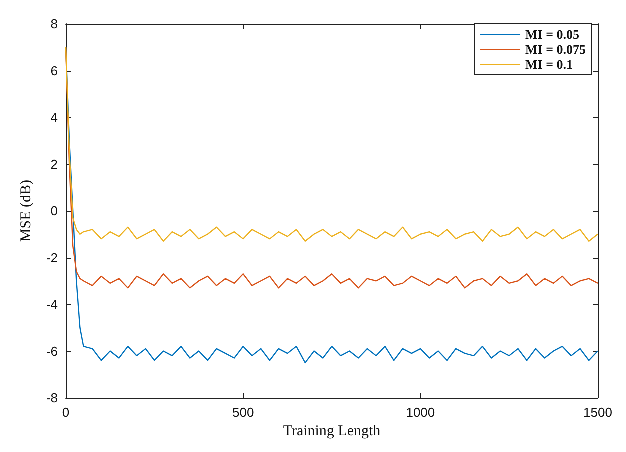  I want to click on y-tick-label: -6, so click(52, 351).